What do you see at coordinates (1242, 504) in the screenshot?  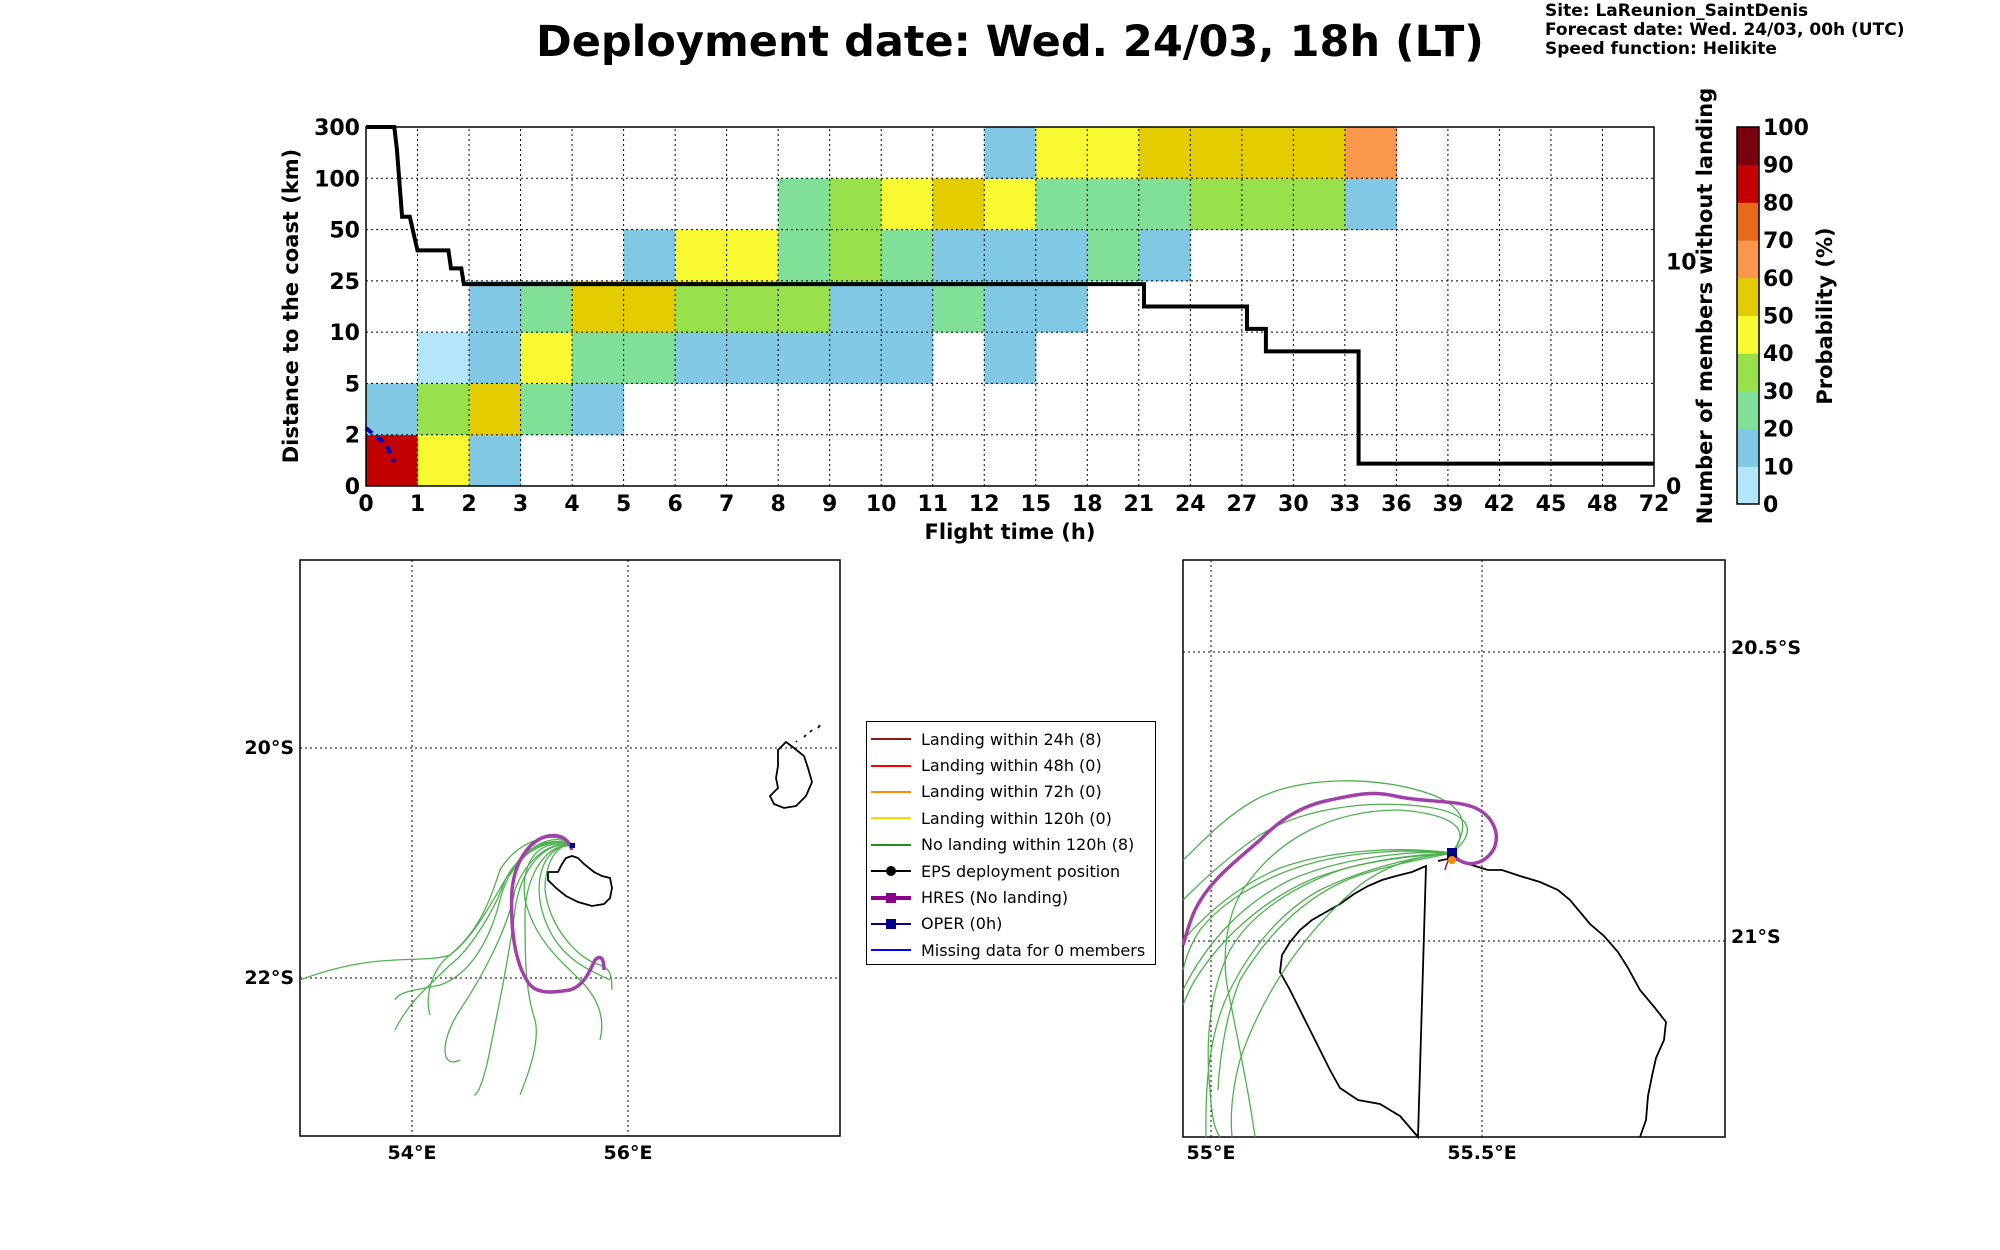 I see `x-tick-label: 27` at bounding box center [1242, 504].